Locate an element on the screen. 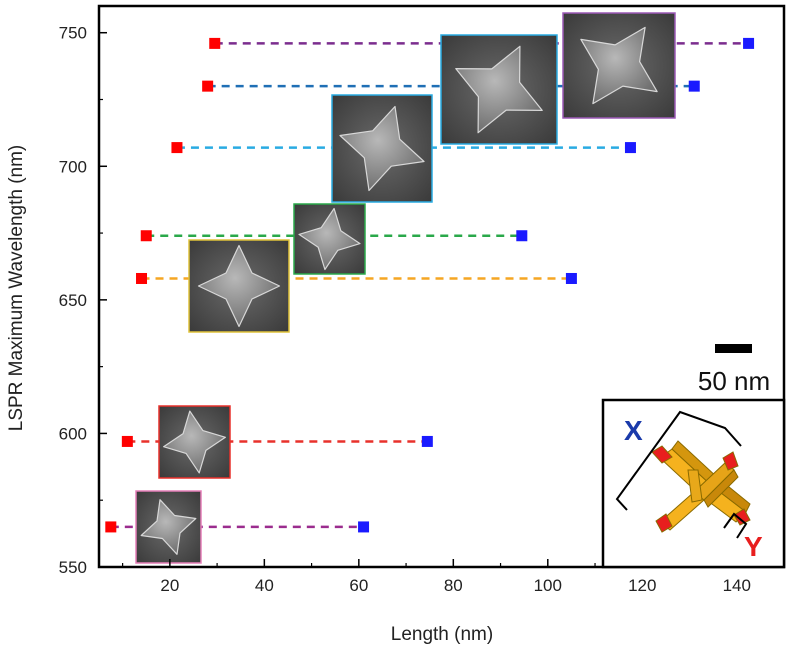 The height and width of the screenshot is (653, 800). y-tick-label: 550 is located at coordinates (73, 567).